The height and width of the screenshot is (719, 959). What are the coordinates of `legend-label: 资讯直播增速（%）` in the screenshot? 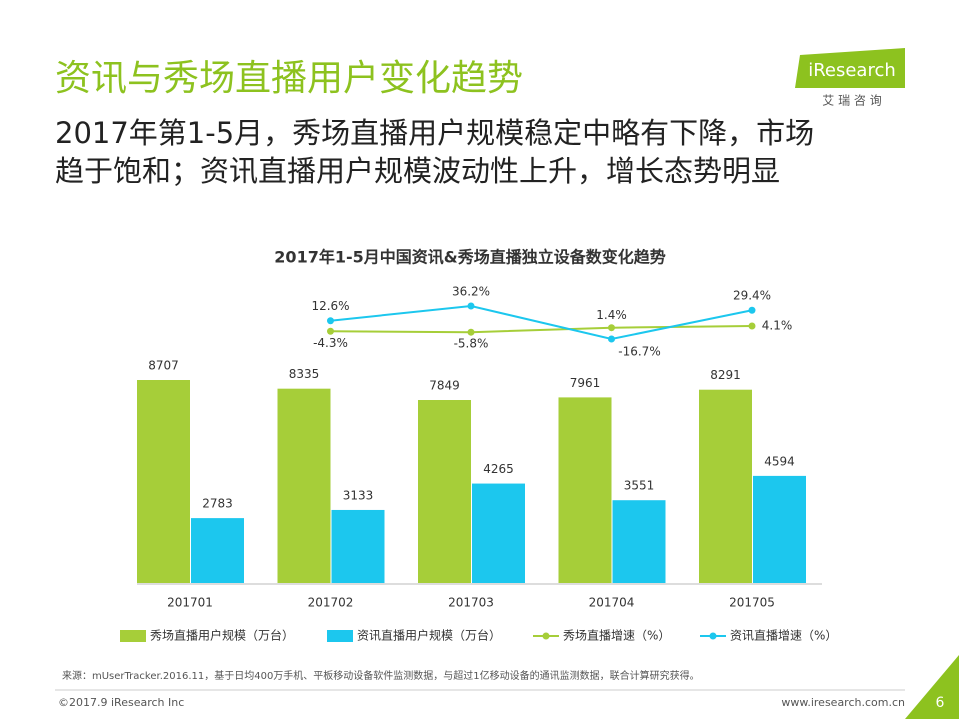 It's located at (783, 636).